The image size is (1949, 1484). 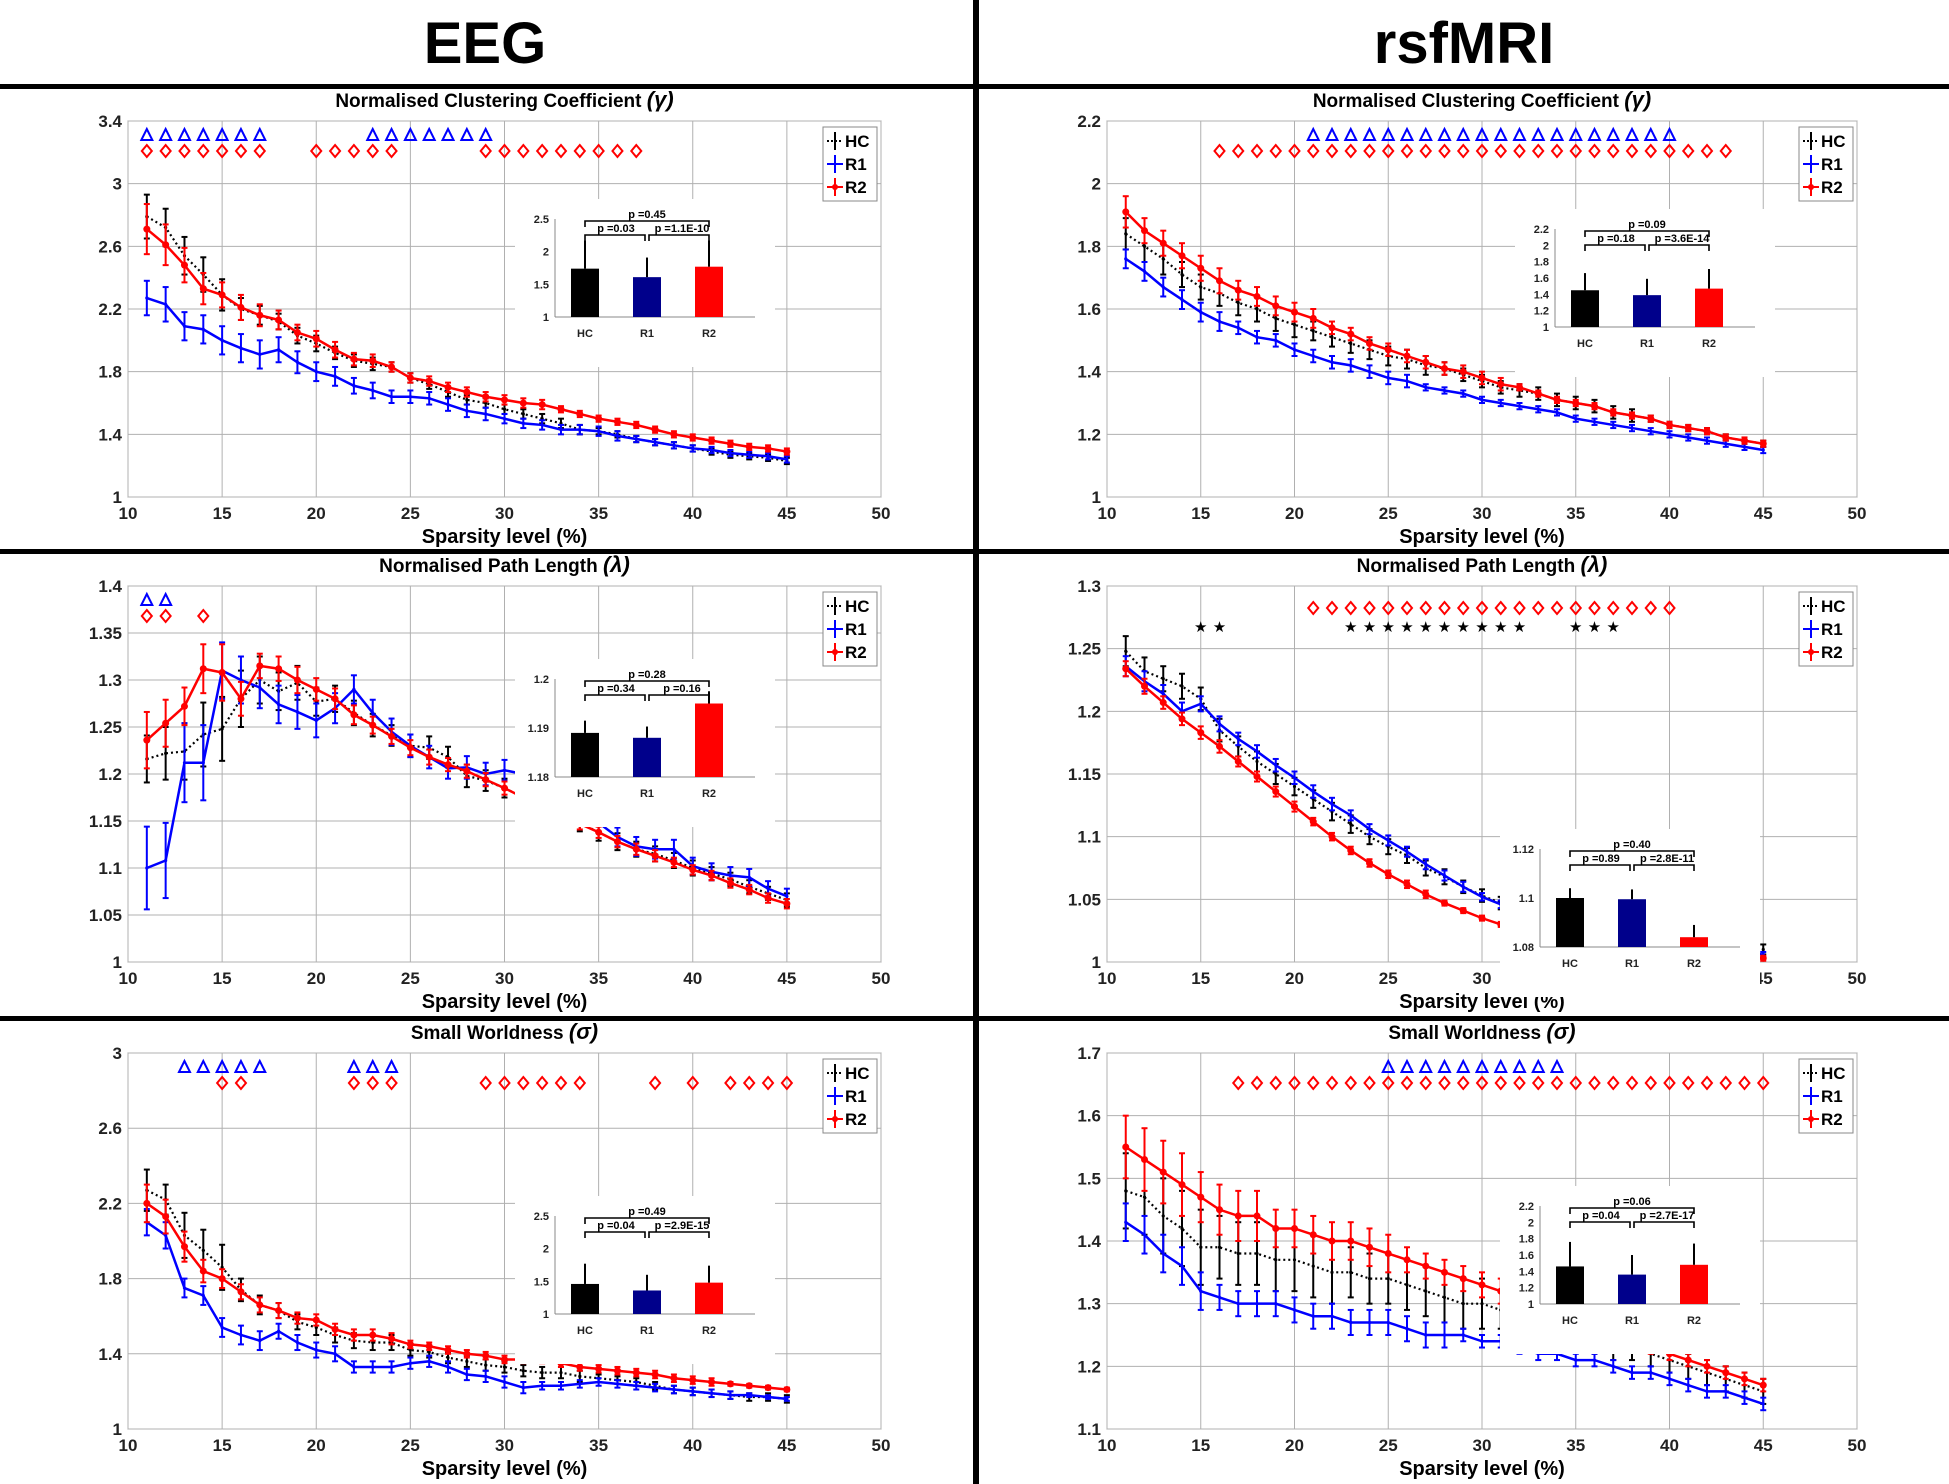 I want to click on y-tick-label: 1.6, so click(x=1089, y=1116).